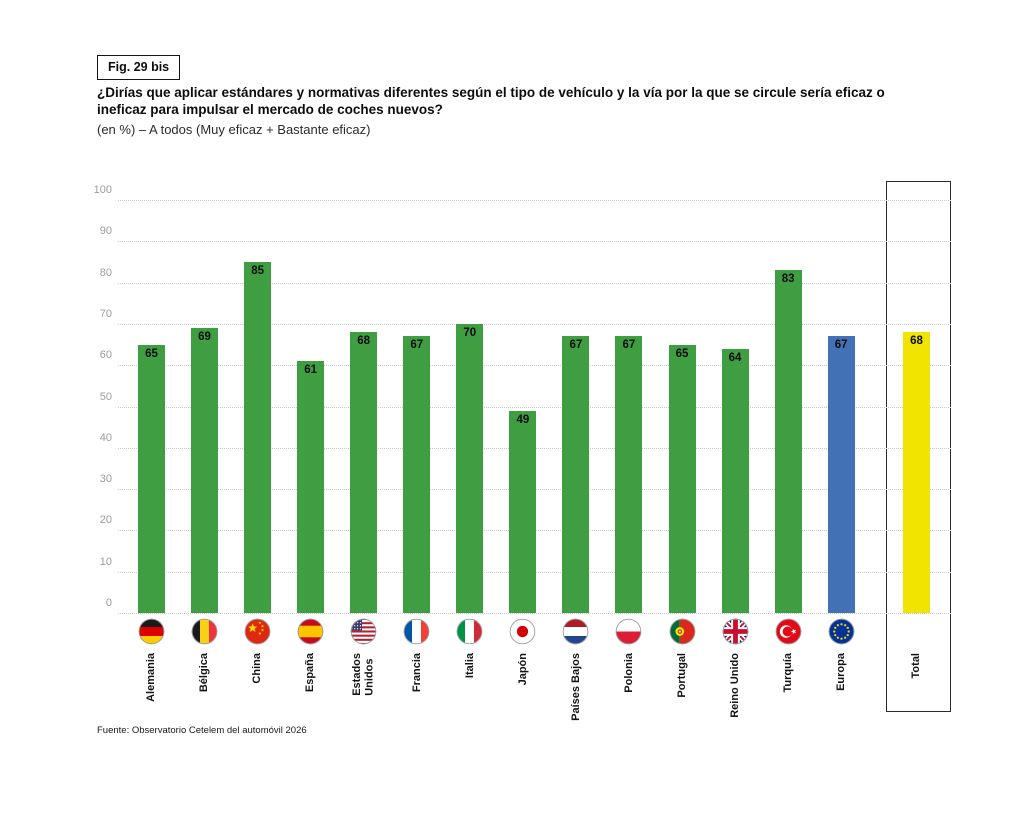 This screenshot has width=1024, height=817. I want to click on bar-value-alemania: 65, so click(151, 353).